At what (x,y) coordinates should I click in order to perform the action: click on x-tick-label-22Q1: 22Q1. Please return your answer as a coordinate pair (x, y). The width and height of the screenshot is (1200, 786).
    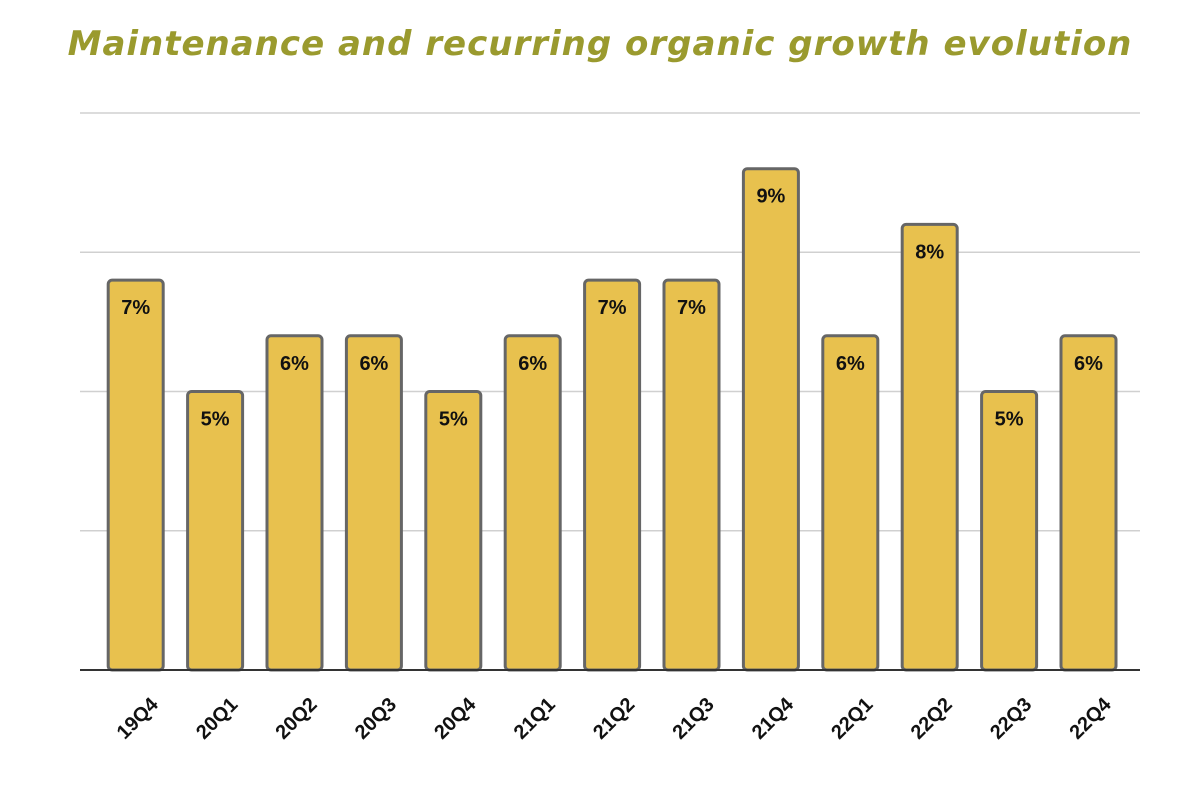
    Looking at the image, I should click on (852, 719).